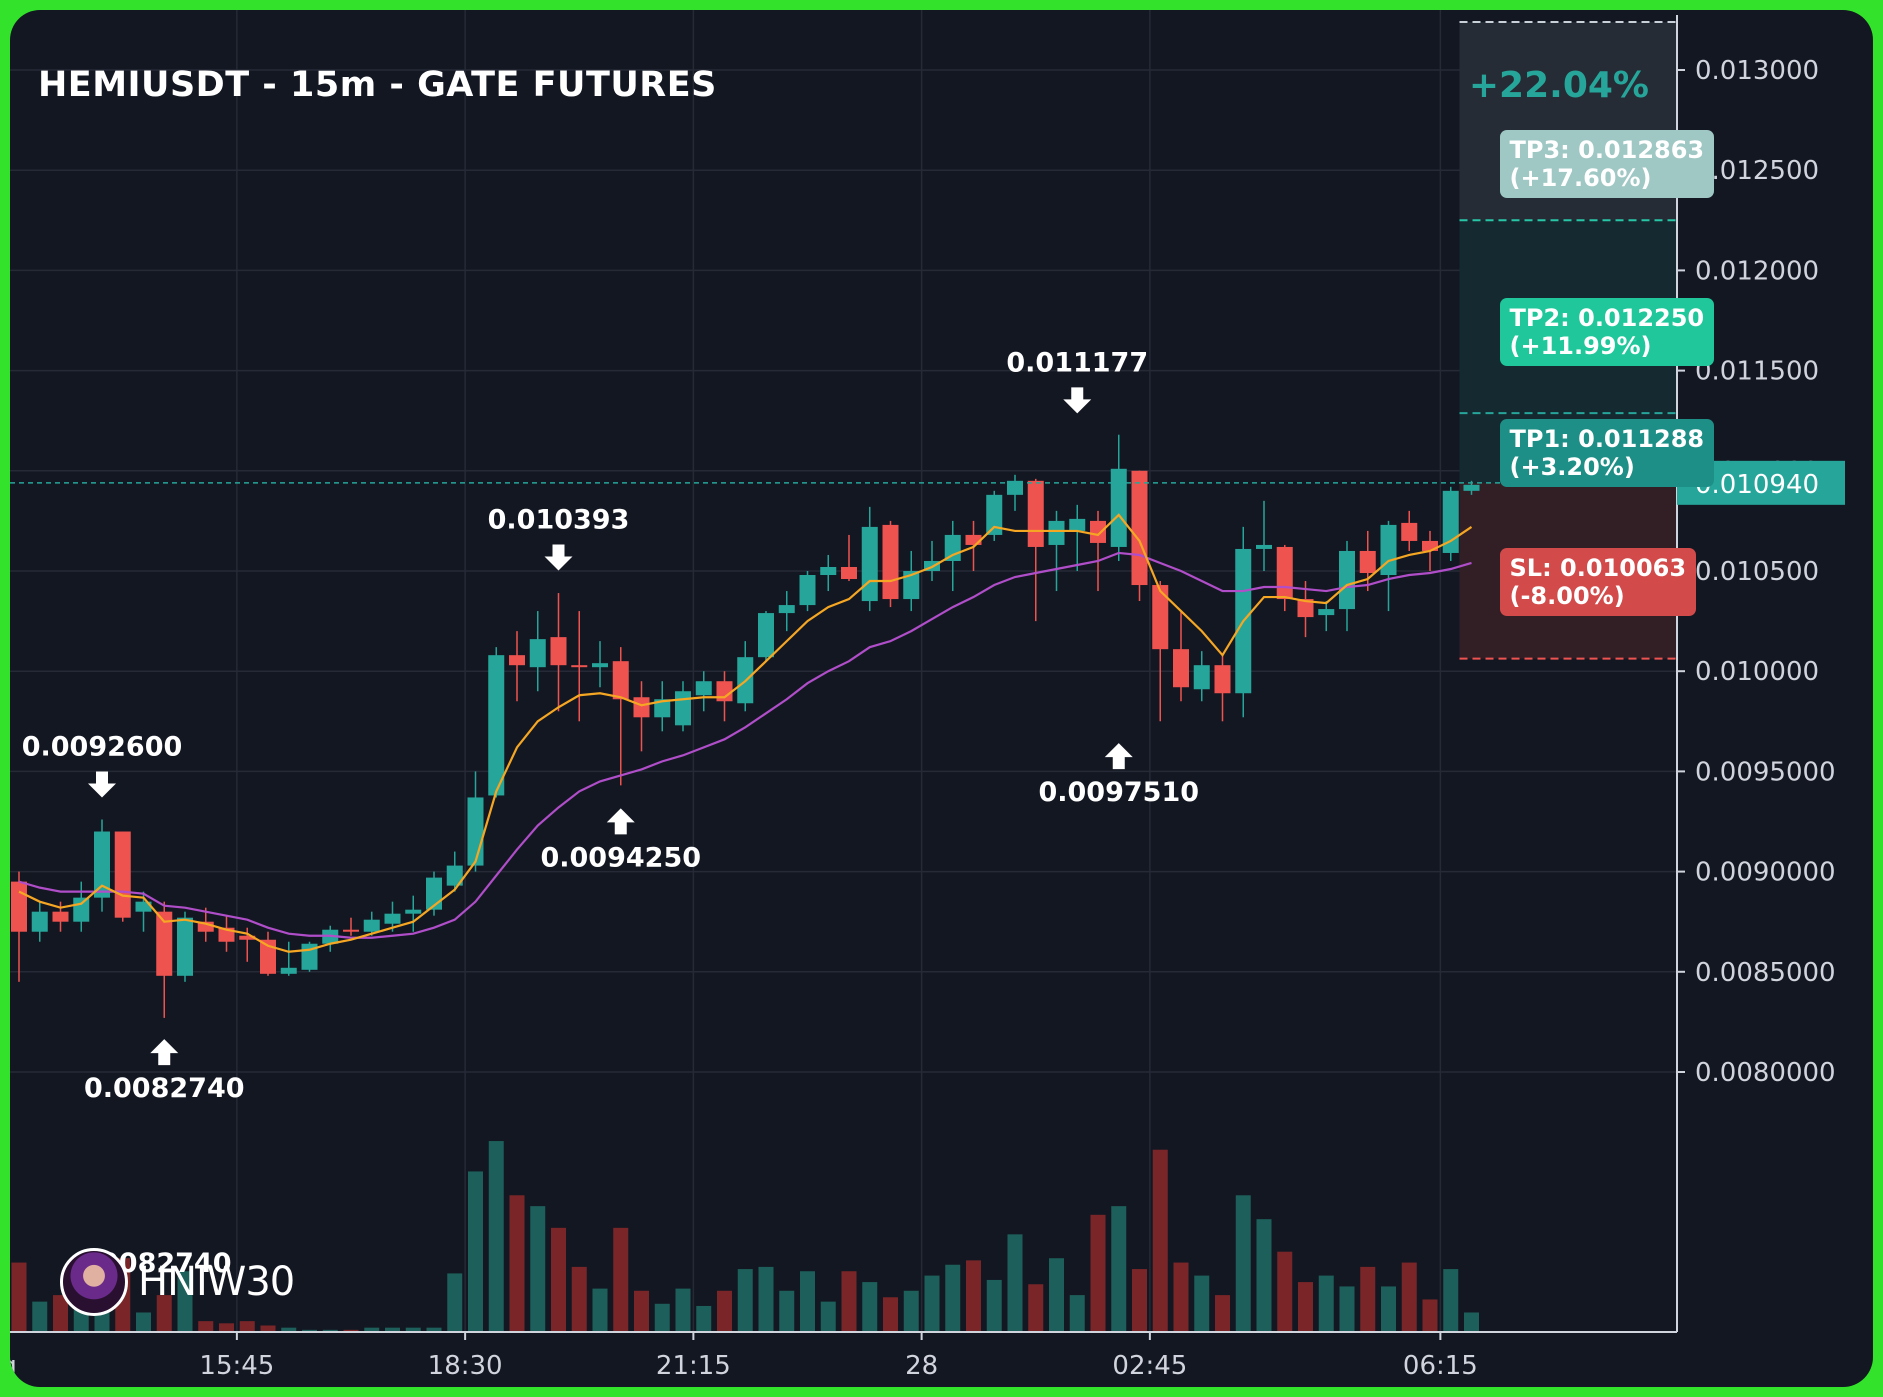 Image resolution: width=1883 pixels, height=1397 pixels. Describe the element at coordinates (558, 557) in the screenshot. I see `arrow-down-icon` at that location.